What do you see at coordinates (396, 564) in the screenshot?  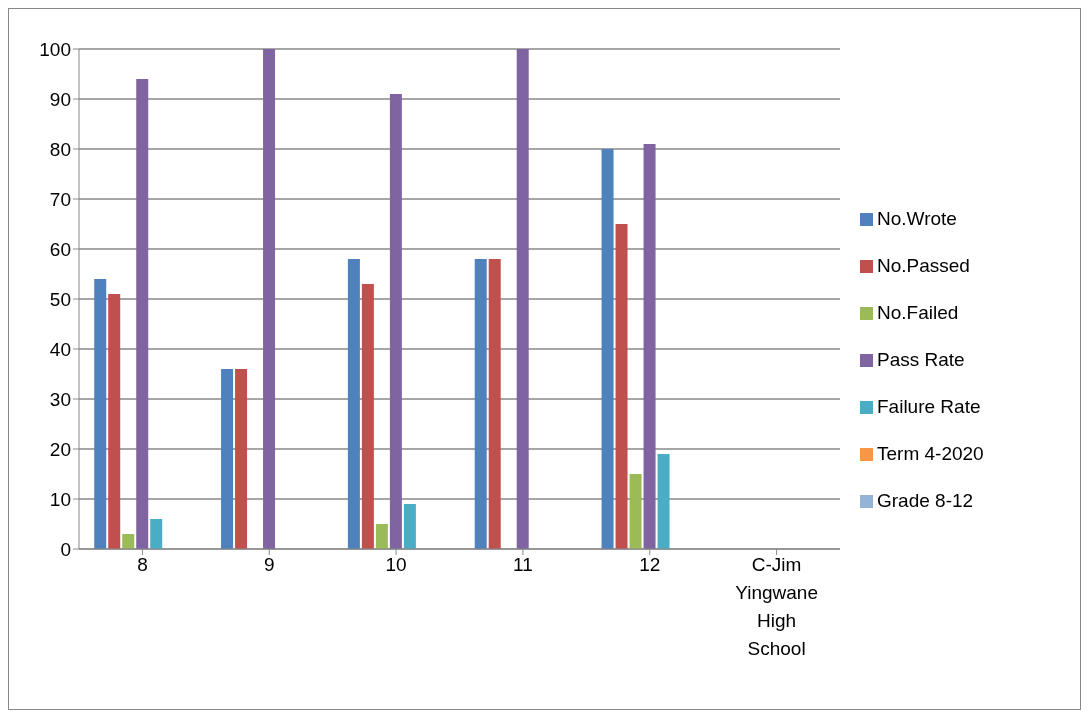 I see `x-tick-label: 10` at bounding box center [396, 564].